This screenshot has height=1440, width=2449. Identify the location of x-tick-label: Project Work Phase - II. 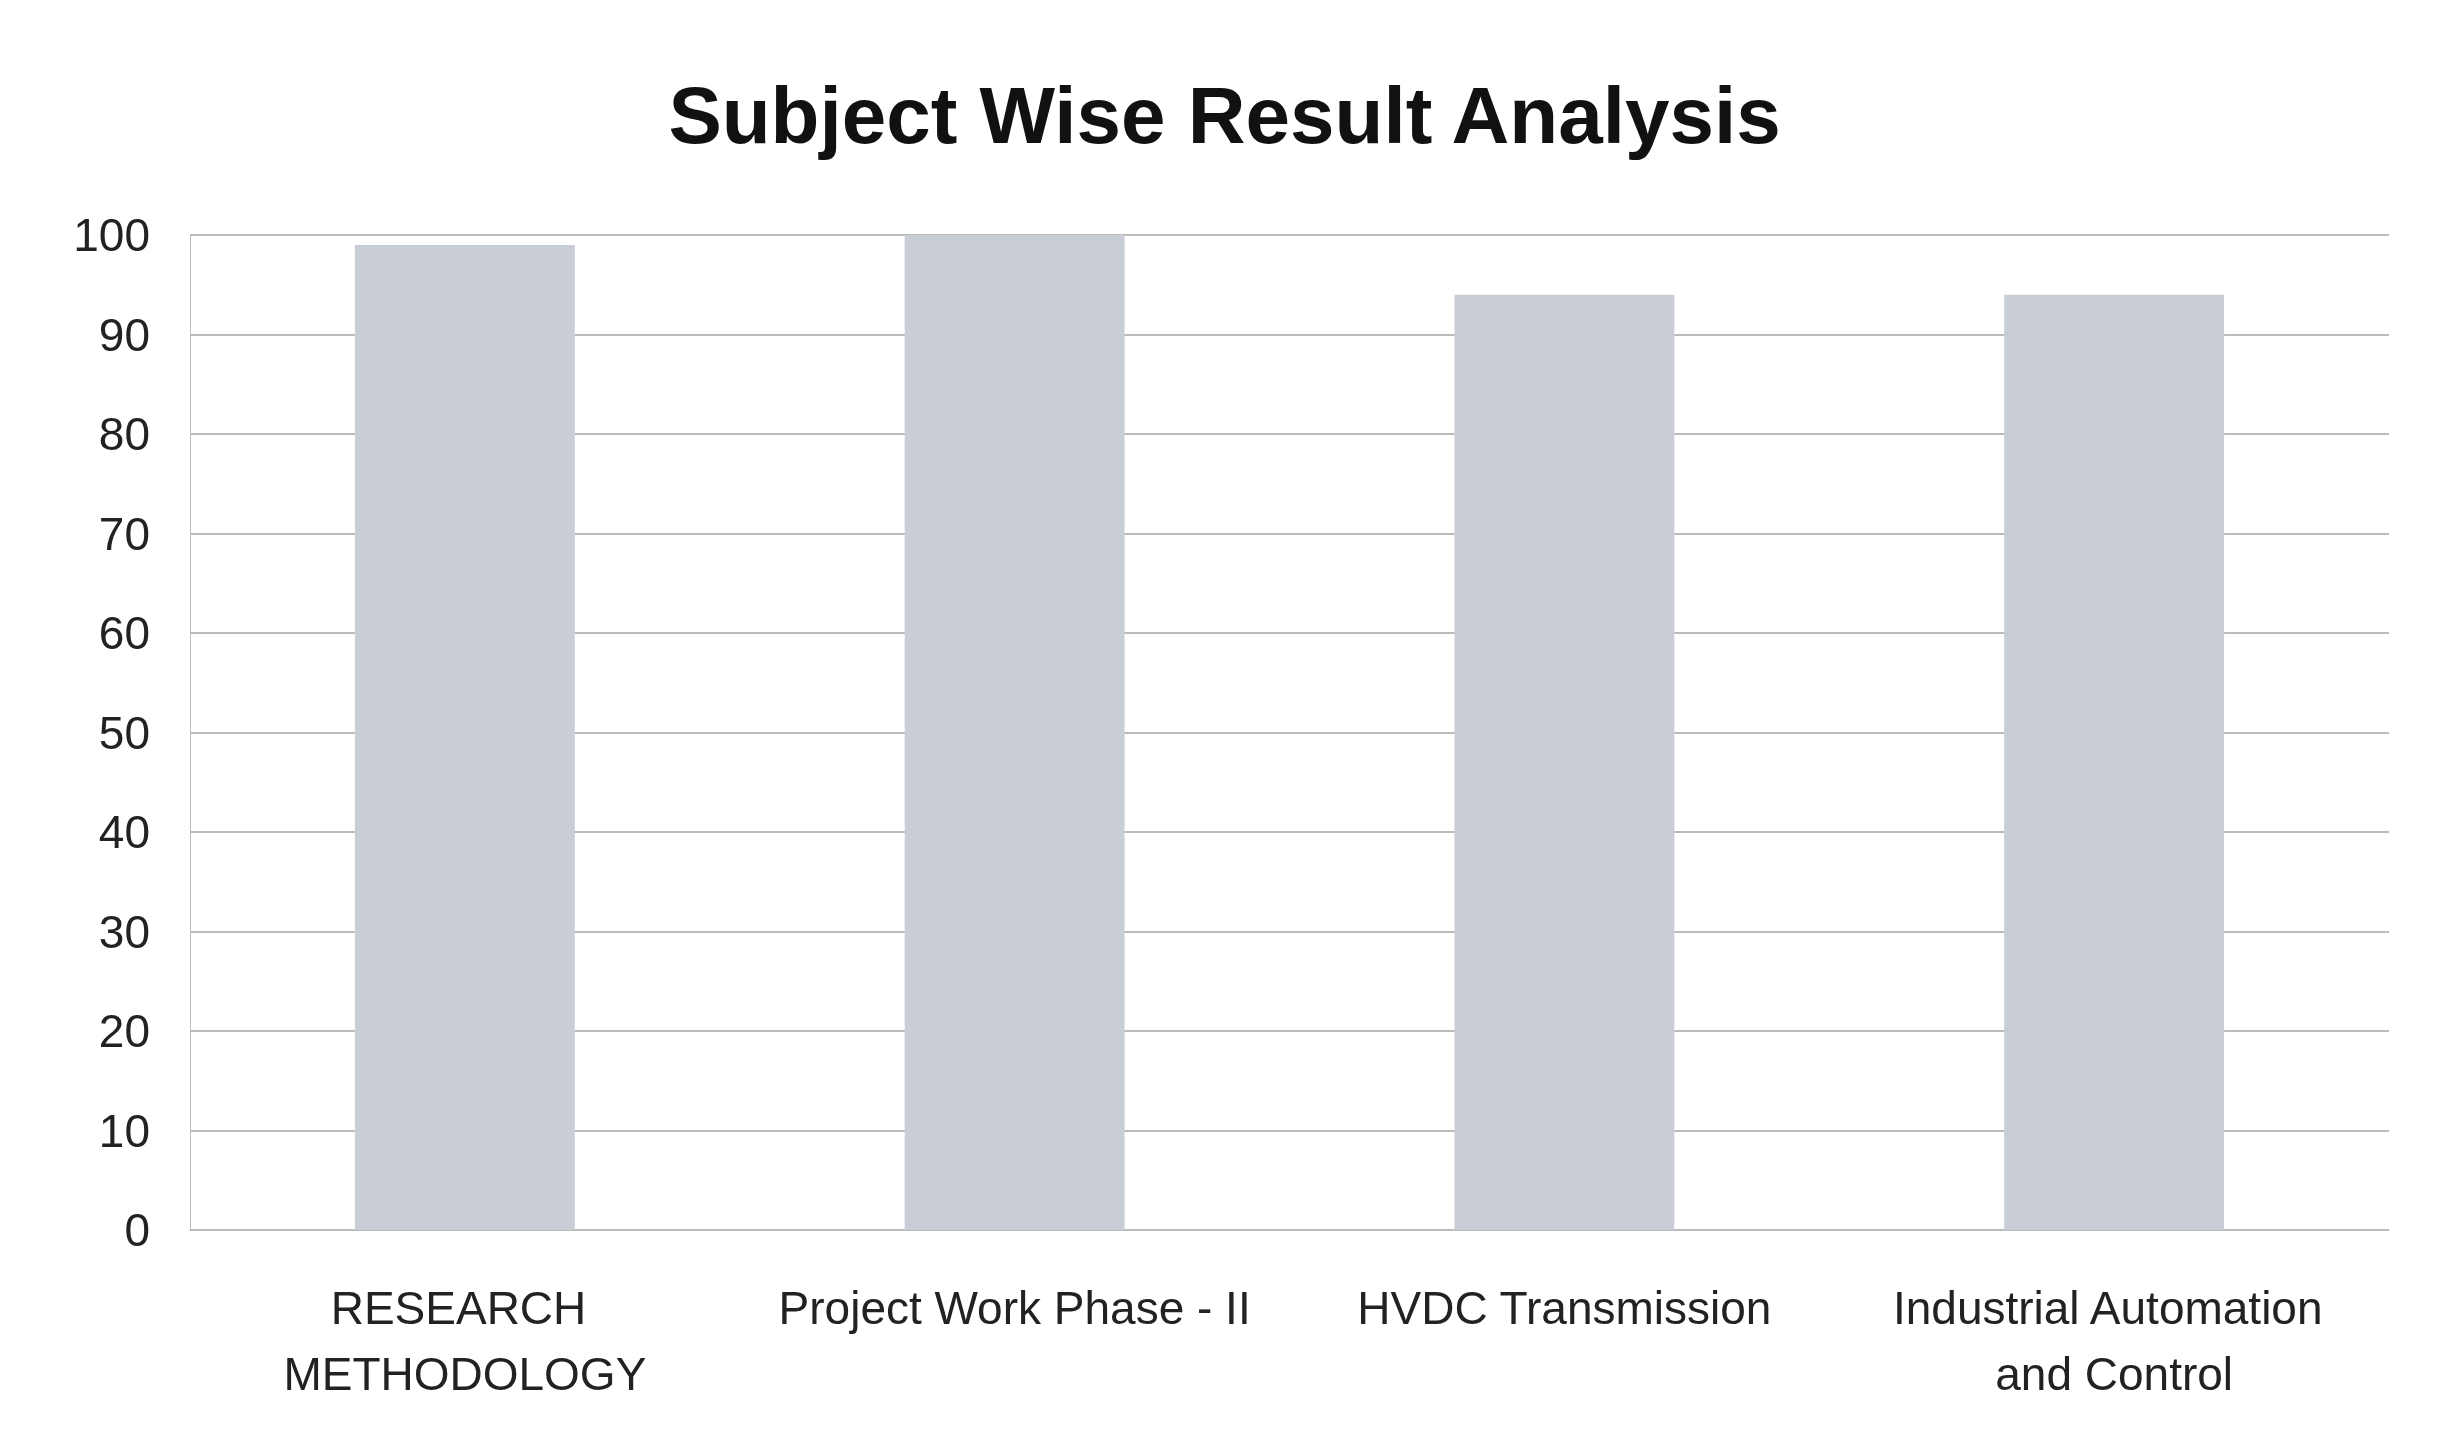
(1014, 1308).